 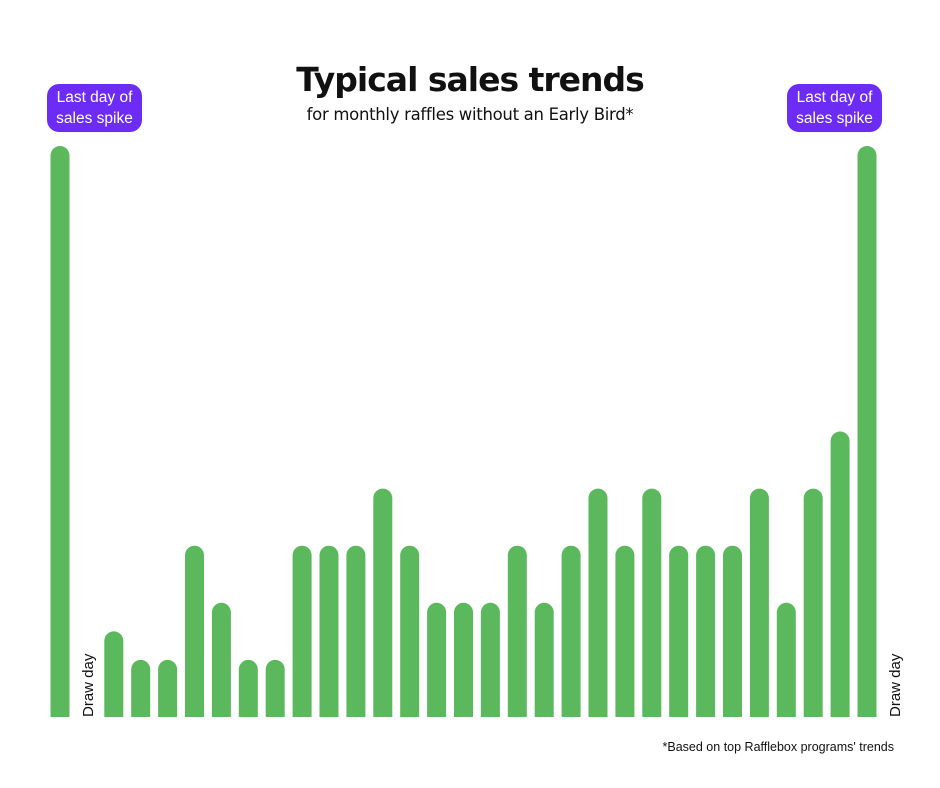 I want to click on draw-day-labels: Draw day Draw day, so click(x=492, y=685).